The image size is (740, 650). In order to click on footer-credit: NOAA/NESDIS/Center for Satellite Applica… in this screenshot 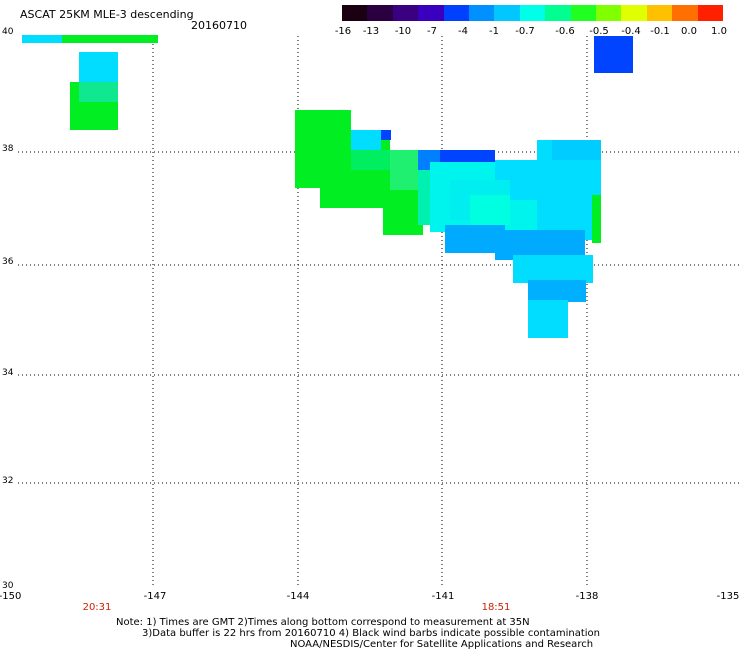, I will do `click(442, 644)`.